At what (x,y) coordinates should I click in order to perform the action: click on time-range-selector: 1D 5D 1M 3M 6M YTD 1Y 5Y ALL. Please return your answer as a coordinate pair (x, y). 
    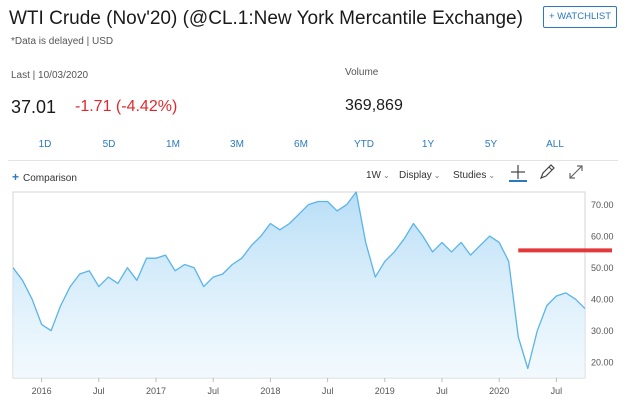
    Looking at the image, I should click on (313, 147).